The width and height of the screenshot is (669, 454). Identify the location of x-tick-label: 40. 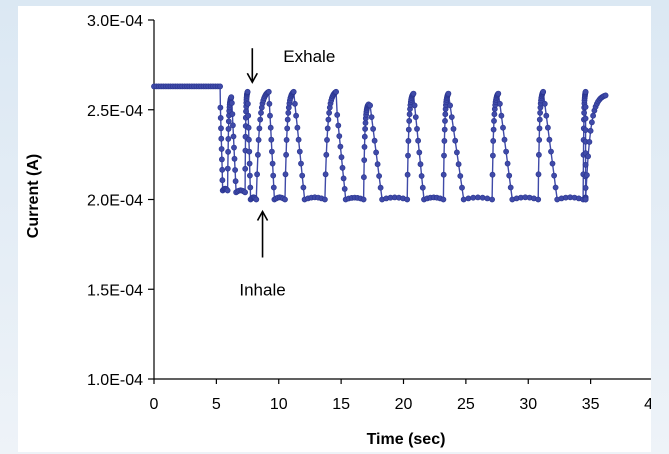
(647, 404).